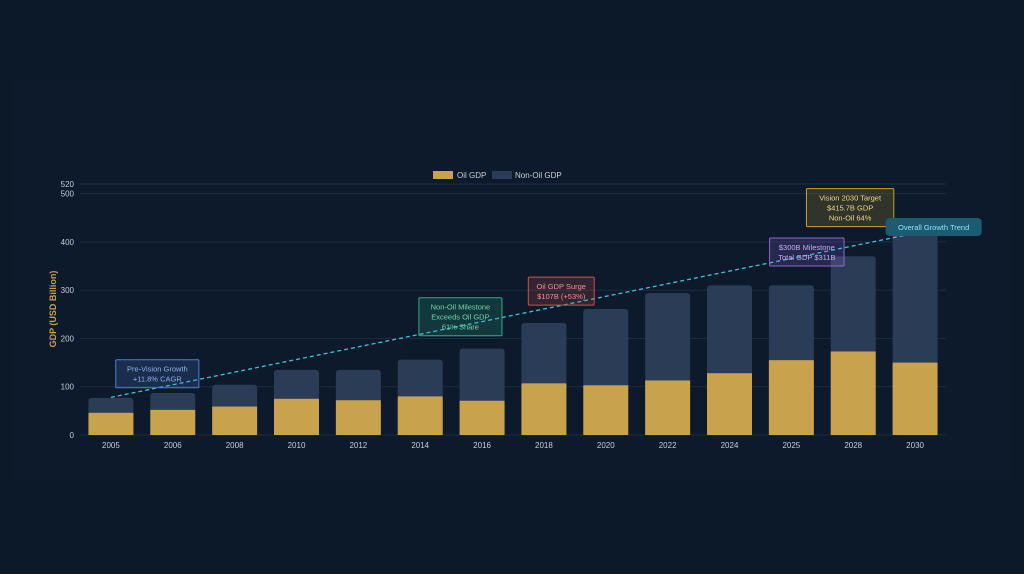 The width and height of the screenshot is (1024, 574). Describe the element at coordinates (850, 218) in the screenshot. I see `annotation-text: Non-Oil 64%` at that location.